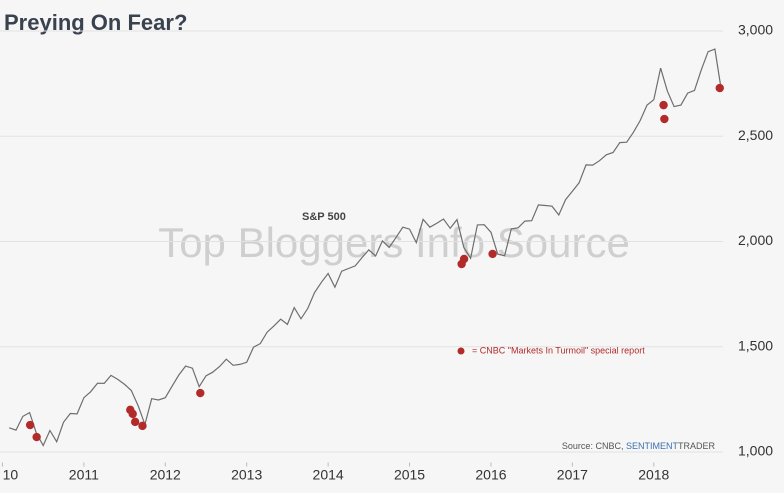 The height and width of the screenshot is (493, 784). Describe the element at coordinates (572, 475) in the screenshot. I see `x-tick-label: 2017` at that location.